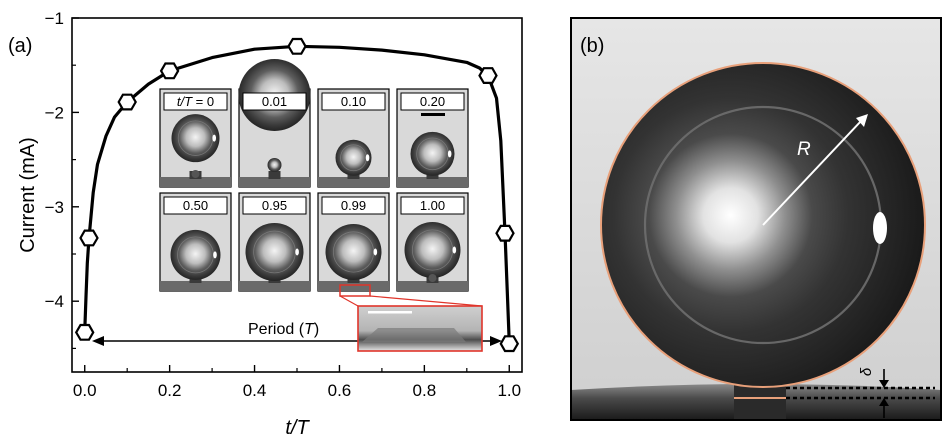 The width and height of the screenshot is (942, 438). I want to click on inset-frame: t/T = 0, so click(195, 138).